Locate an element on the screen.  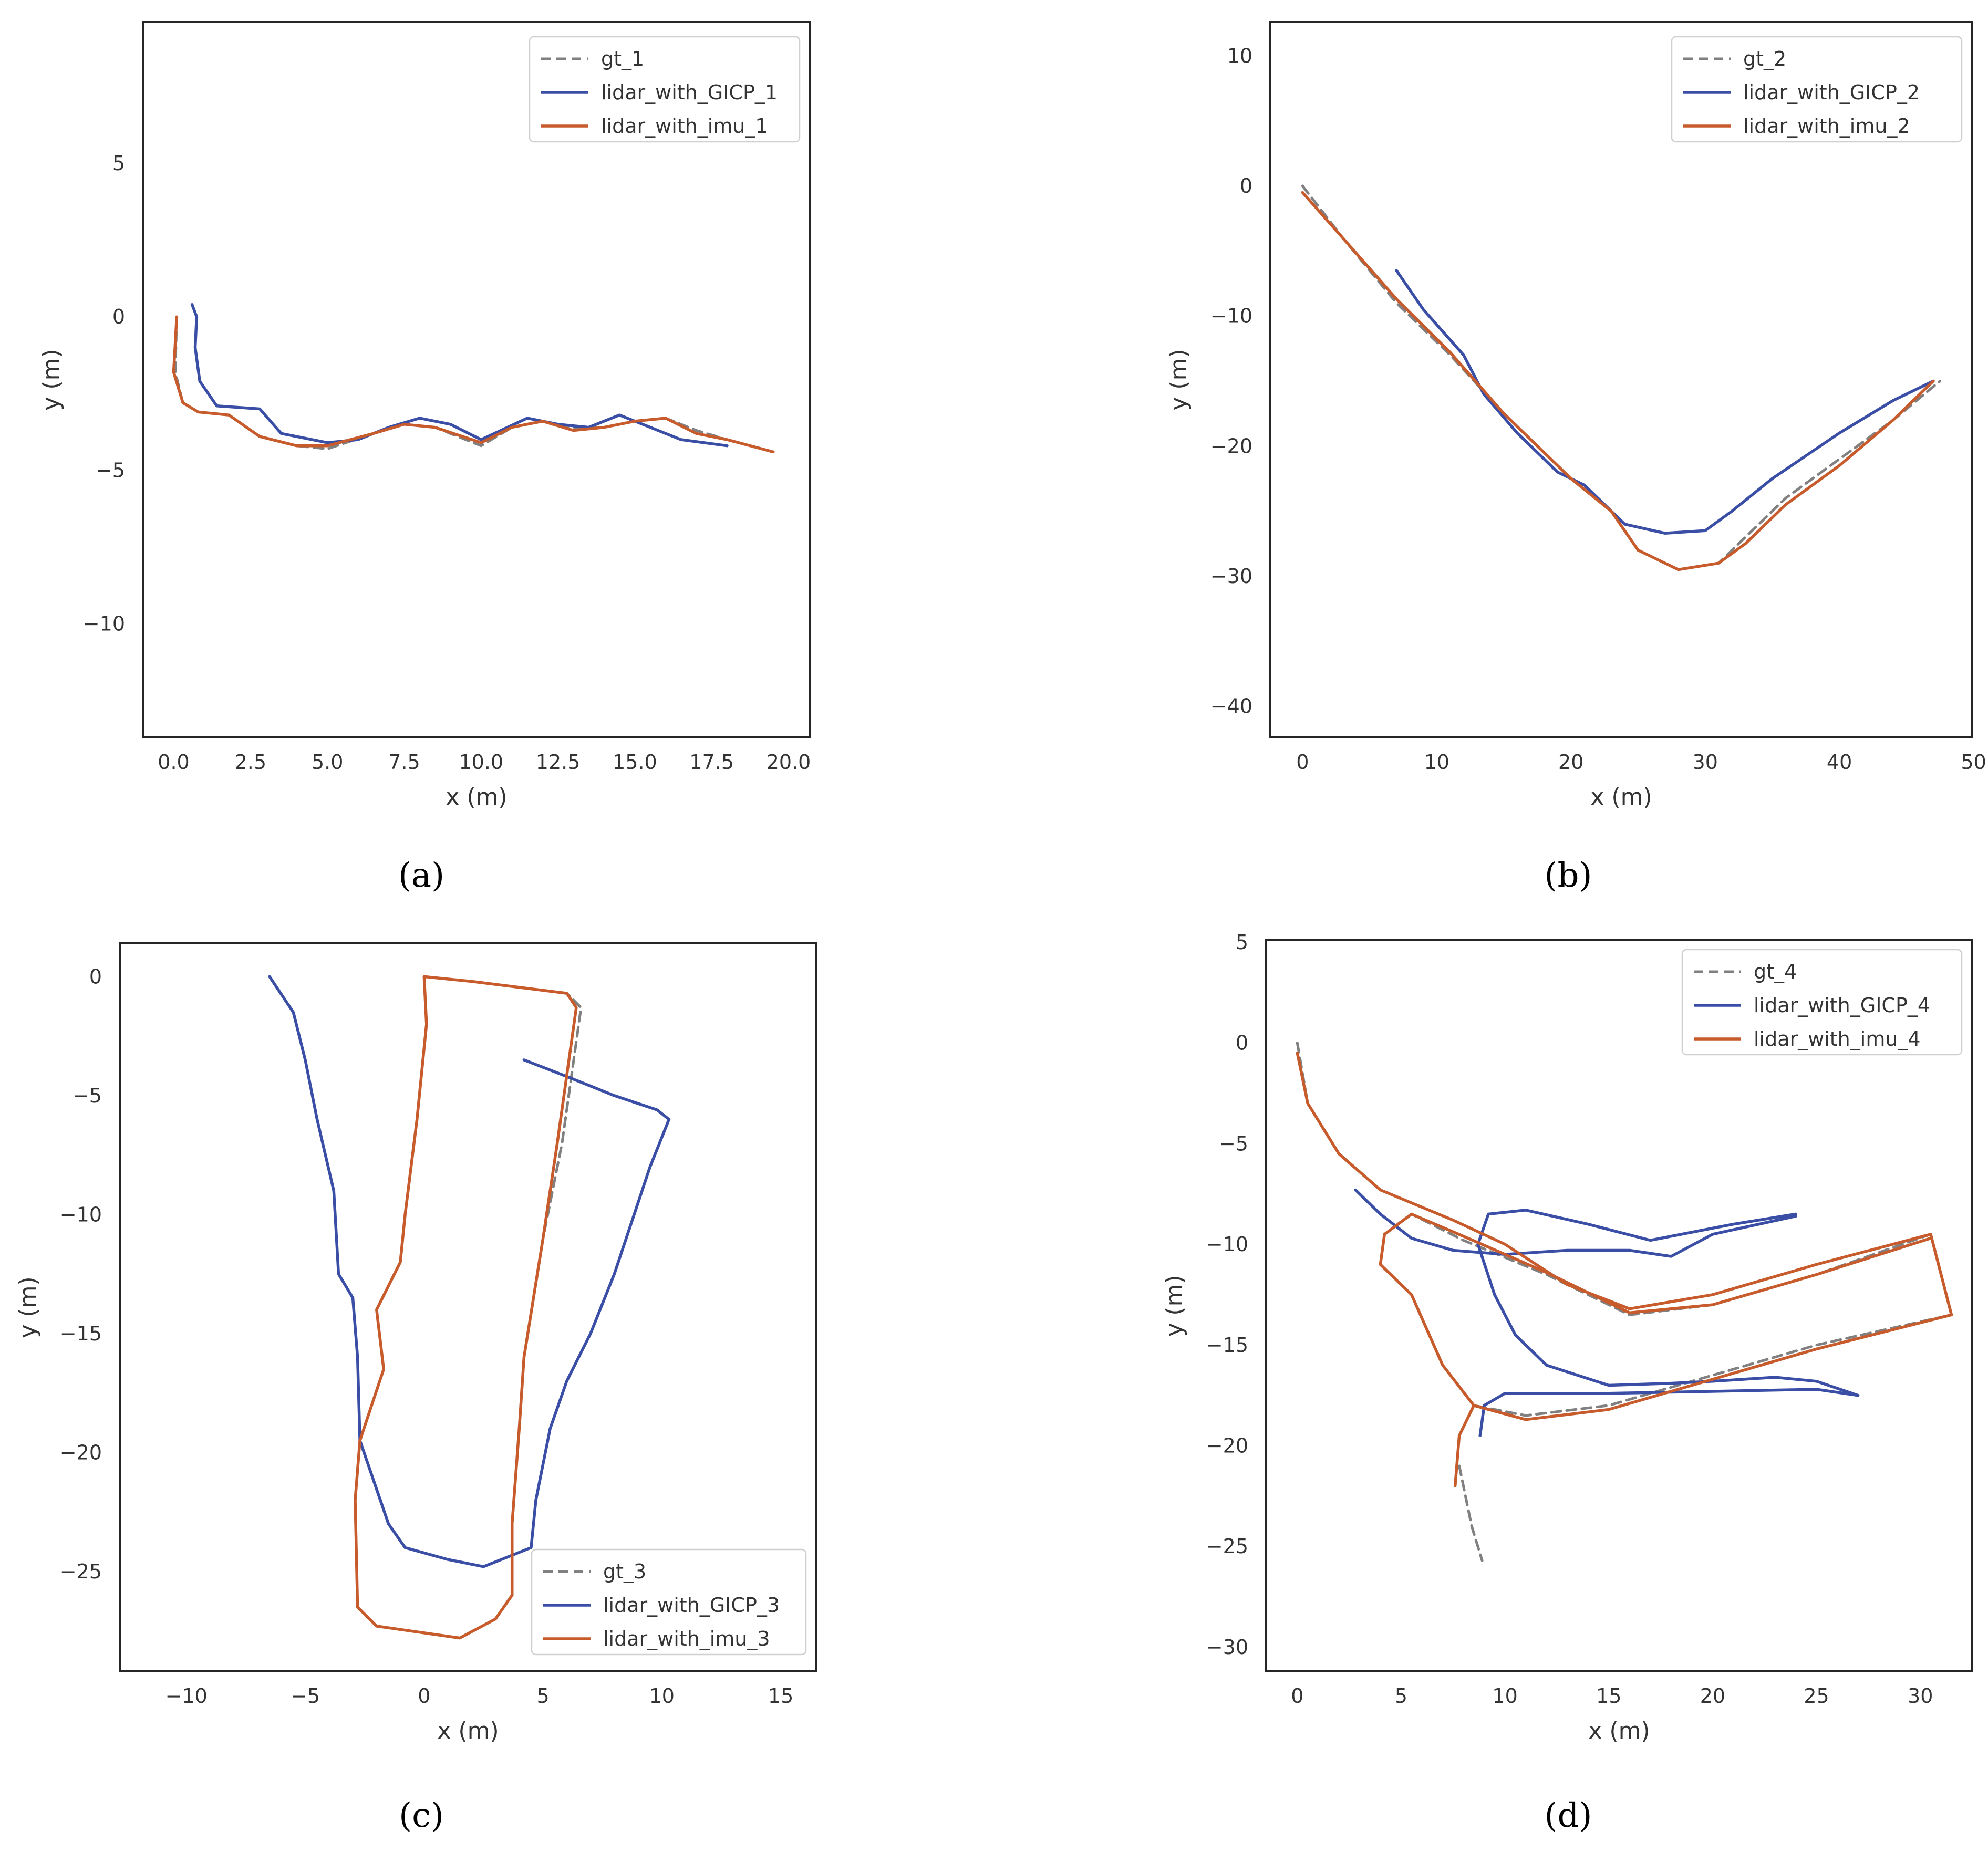
panel-b-frame is located at coordinates (1621, 379).